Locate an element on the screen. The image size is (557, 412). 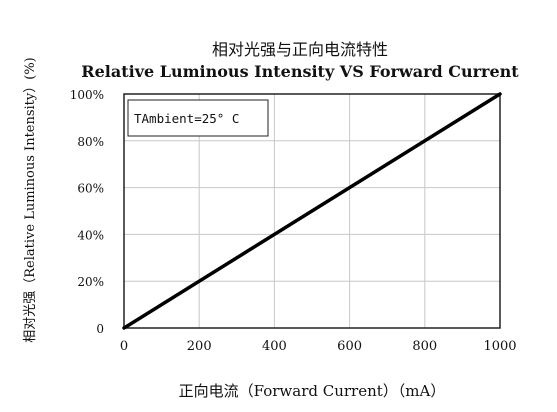
x-tick-label: 0 is located at coordinates (124, 346).